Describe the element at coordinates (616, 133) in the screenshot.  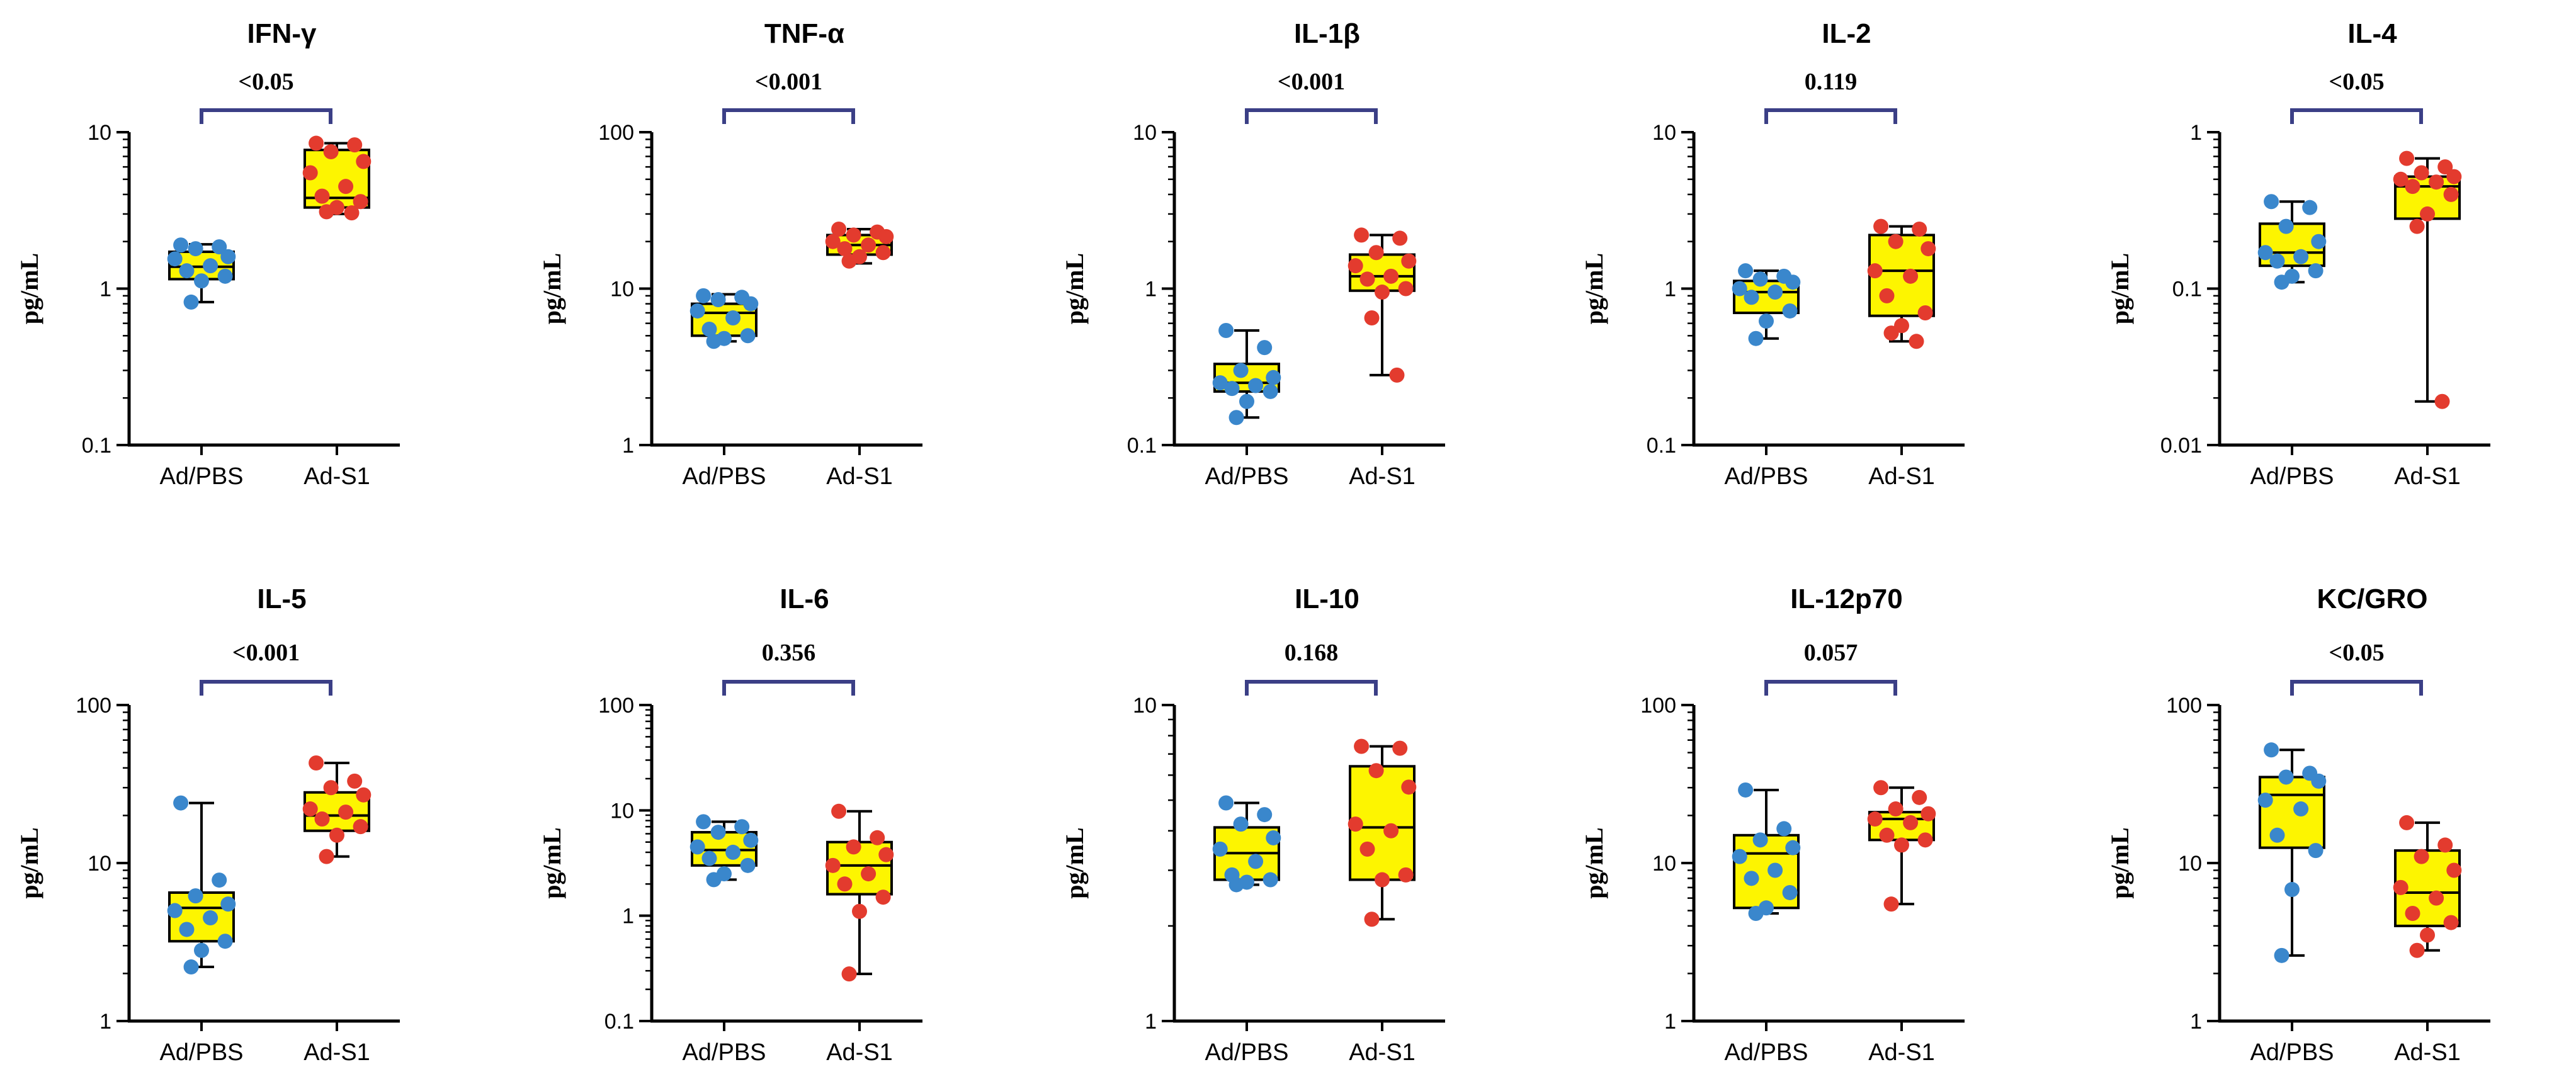
I see `y-tick-label: 100` at that location.